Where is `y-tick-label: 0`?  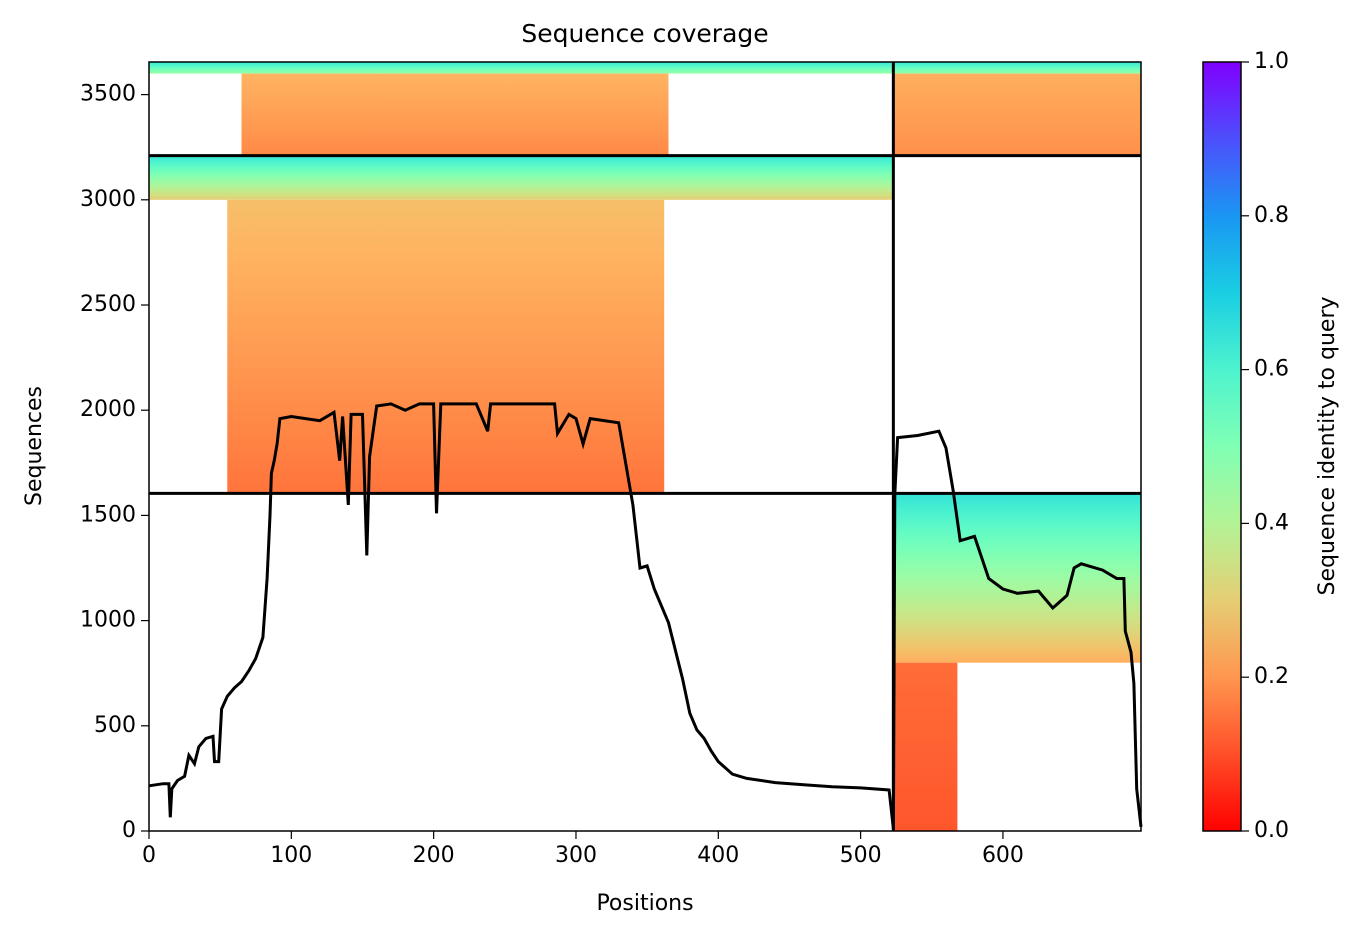
y-tick-label: 0 is located at coordinates (129, 830).